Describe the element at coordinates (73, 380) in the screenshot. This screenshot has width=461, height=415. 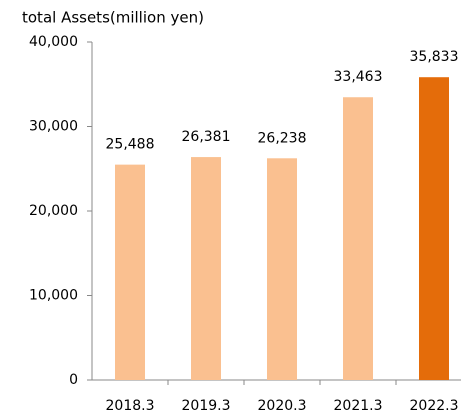
I see `y-tick-label: 0` at that location.